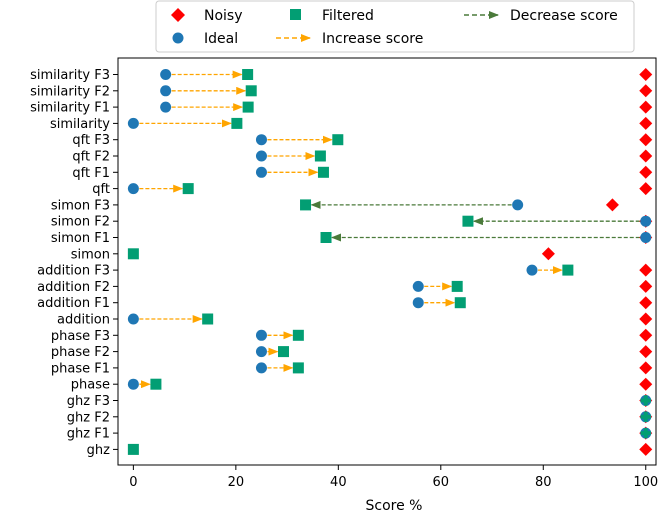  I want to click on noisy-point-phase-f3, so click(646, 335).